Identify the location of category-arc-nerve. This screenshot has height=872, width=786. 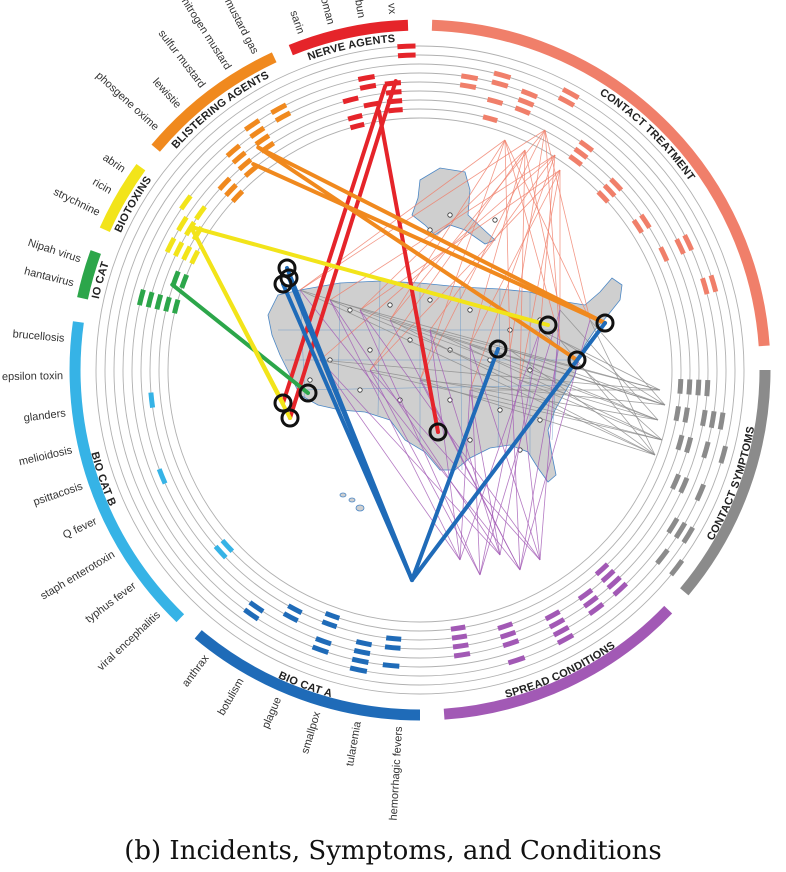
(348, 37).